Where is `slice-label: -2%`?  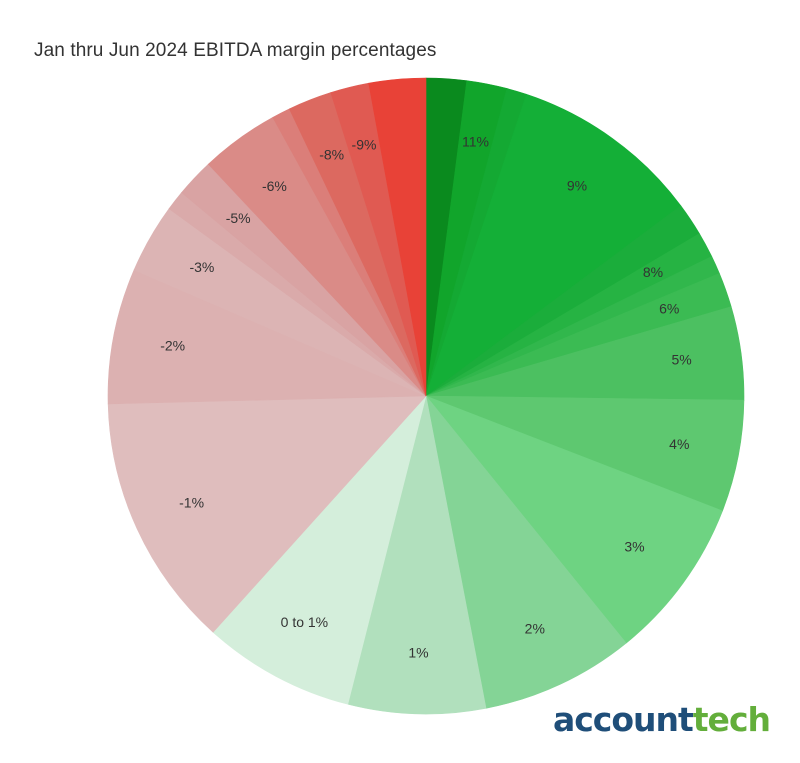
slice-label: -2% is located at coordinates (172, 346).